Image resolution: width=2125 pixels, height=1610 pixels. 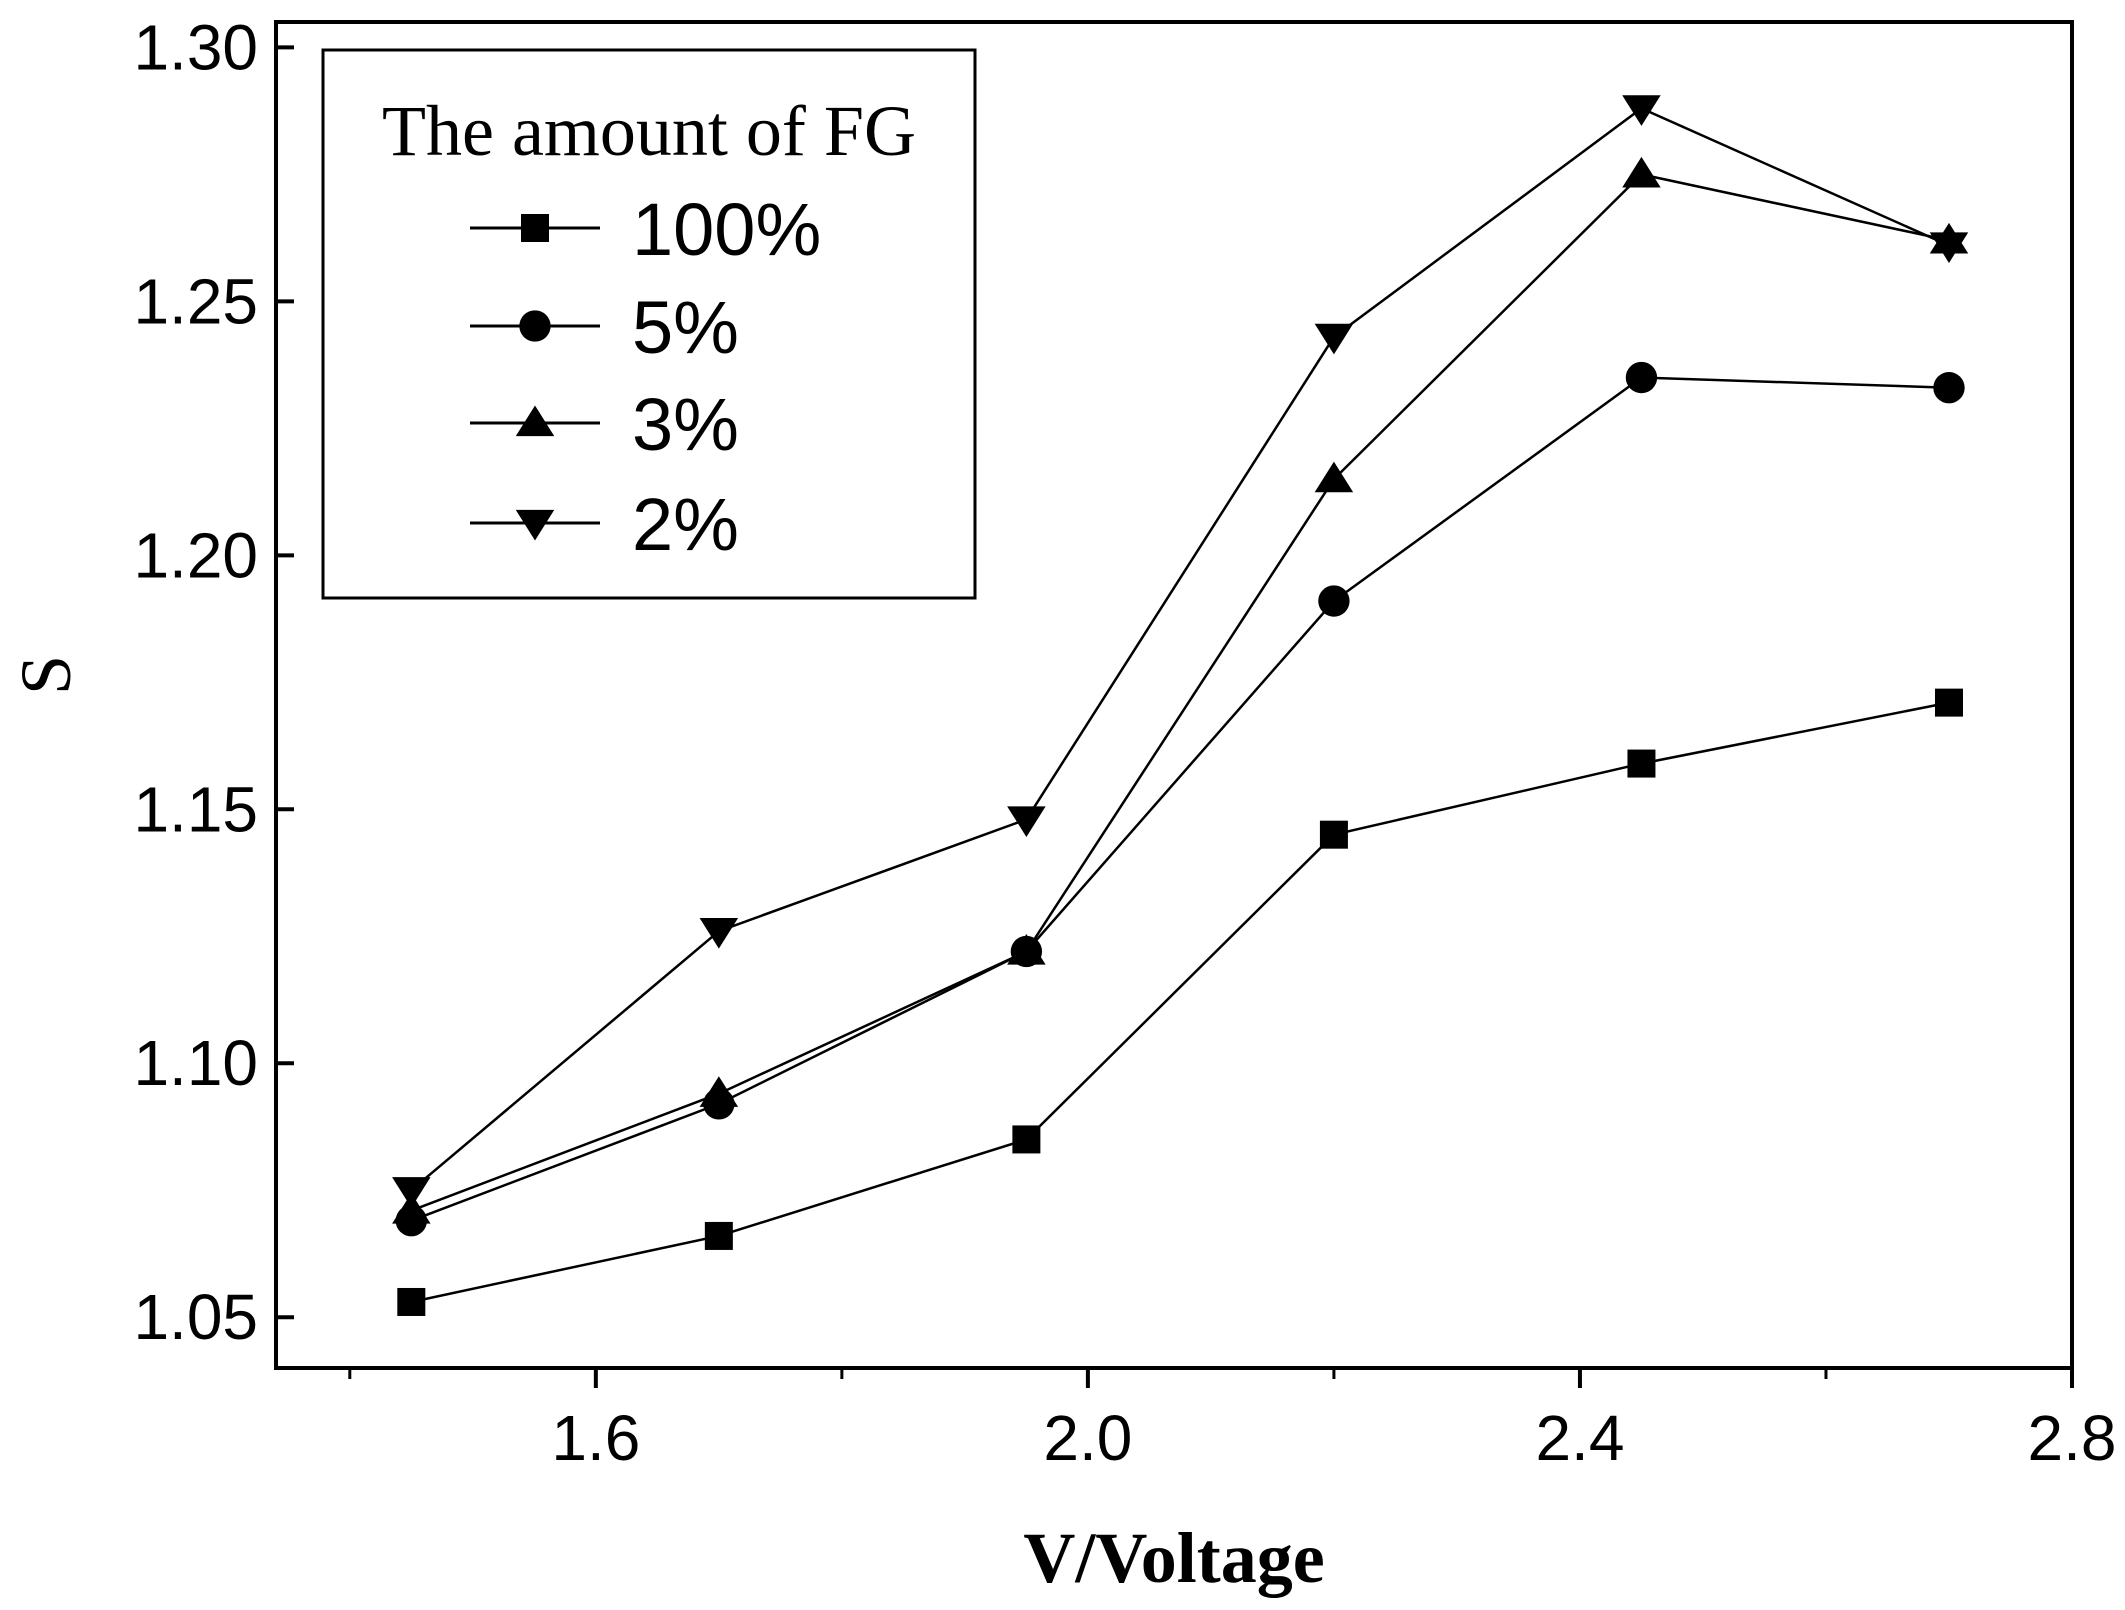 What do you see at coordinates (1173, 1558) in the screenshot?
I see `x-axis-label: V/Voltage` at bounding box center [1173, 1558].